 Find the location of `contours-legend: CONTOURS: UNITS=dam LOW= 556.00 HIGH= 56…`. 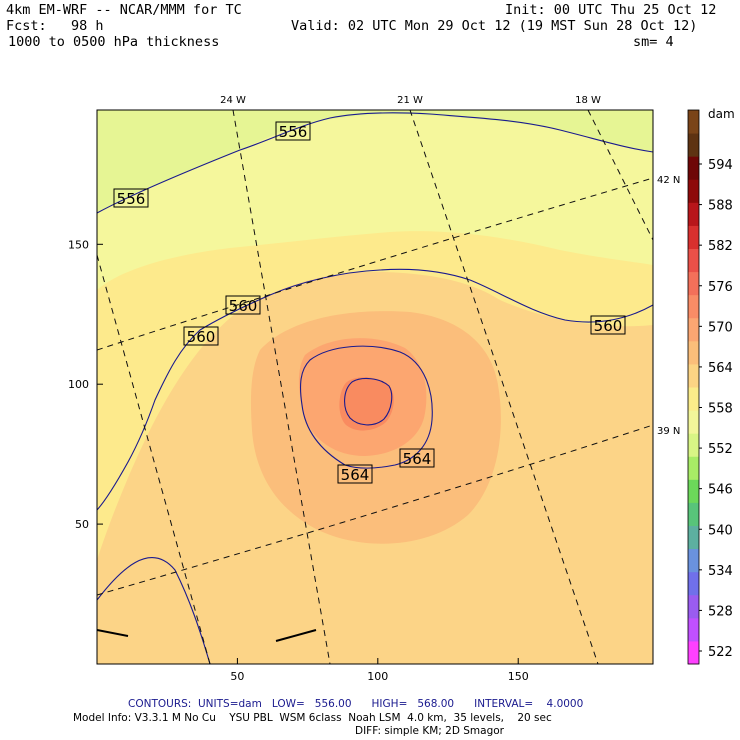

contours-legend: CONTOURS: UNITS=dam LOW= 556.00 HIGH= 56… is located at coordinates (356, 704).